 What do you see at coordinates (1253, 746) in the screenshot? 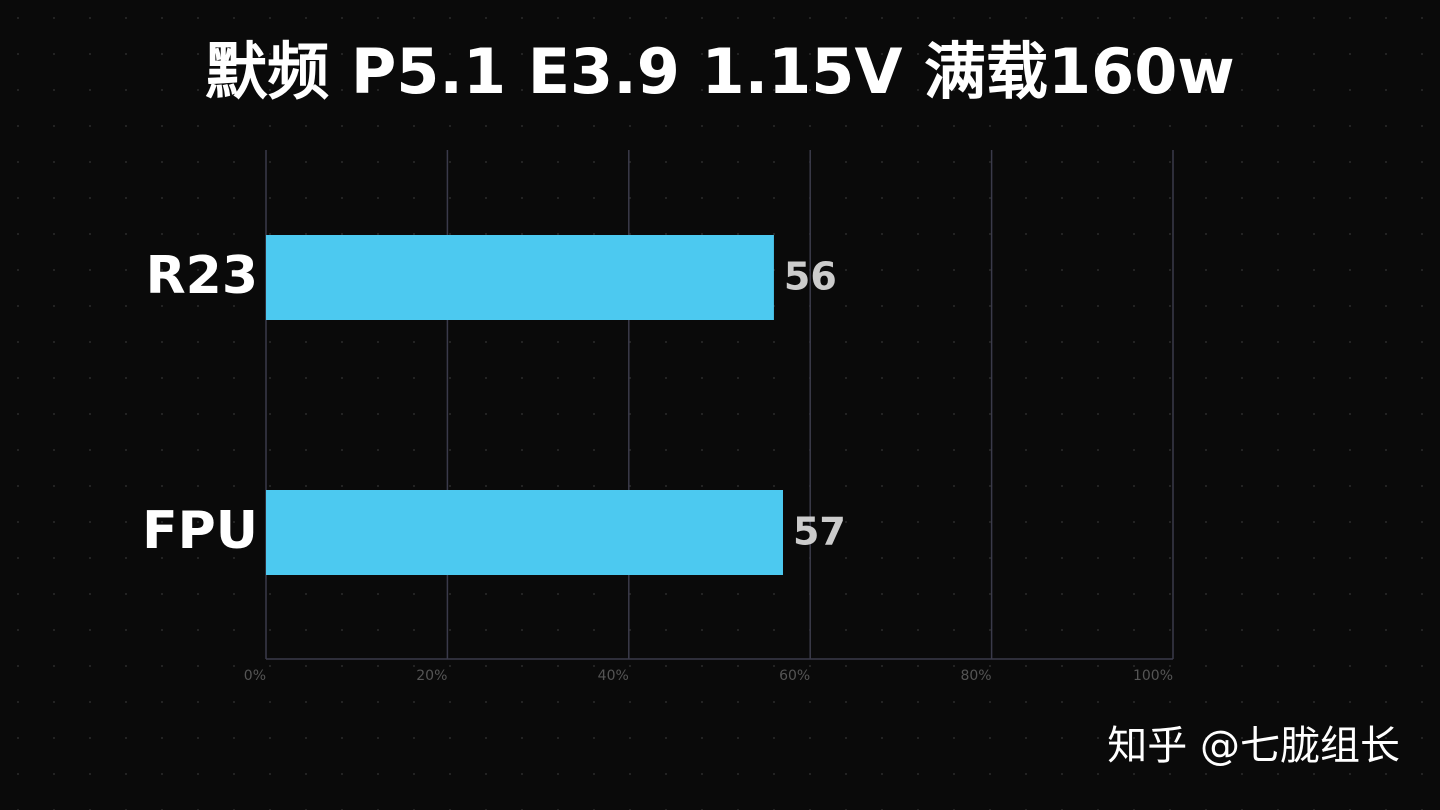
I see `watermark: 知乎 @七胧组长` at bounding box center [1253, 746].